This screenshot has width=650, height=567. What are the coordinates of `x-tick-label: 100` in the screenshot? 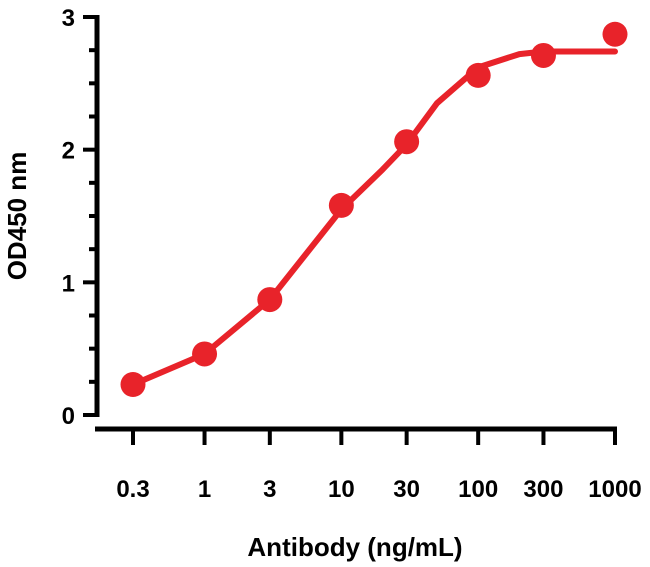 It's located at (478, 489).